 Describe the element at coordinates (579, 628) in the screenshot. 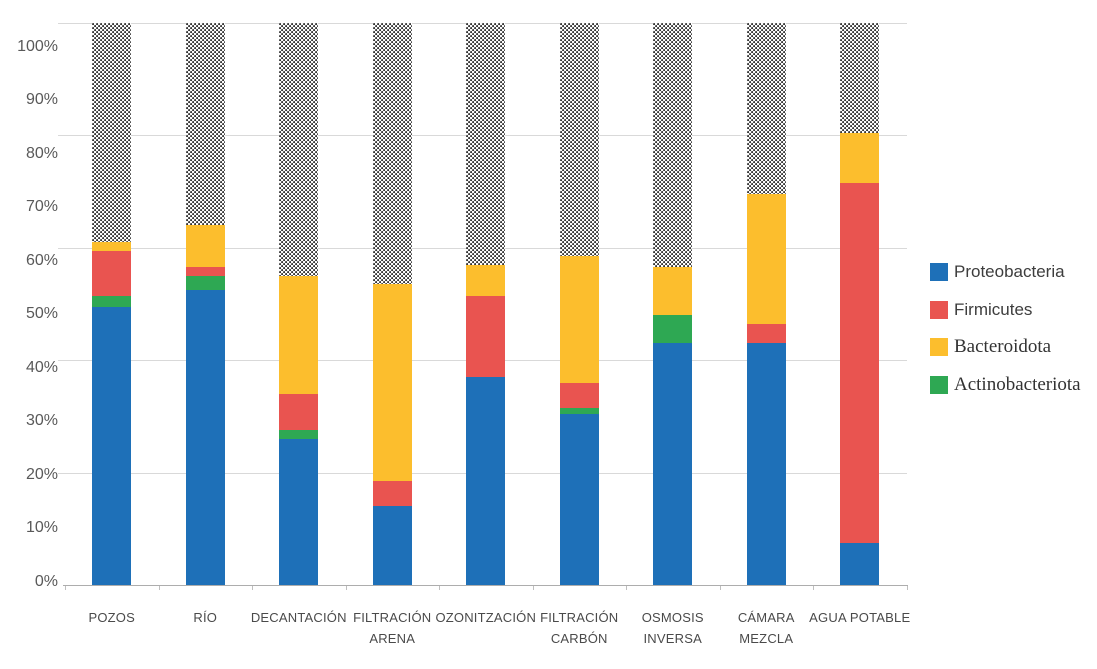

I see `x-axis-label-filtración-carbón: FILTRACIÓN CARBÓN` at that location.